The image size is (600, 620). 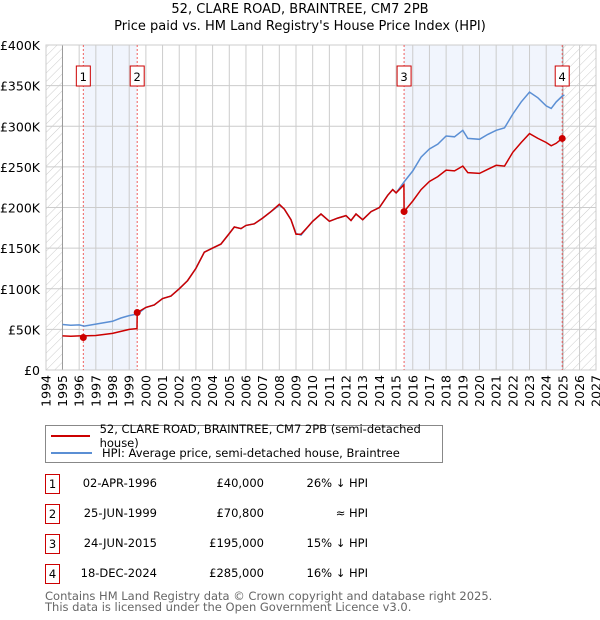 I want to click on x-tick-label: 2003, so click(x=195, y=391).